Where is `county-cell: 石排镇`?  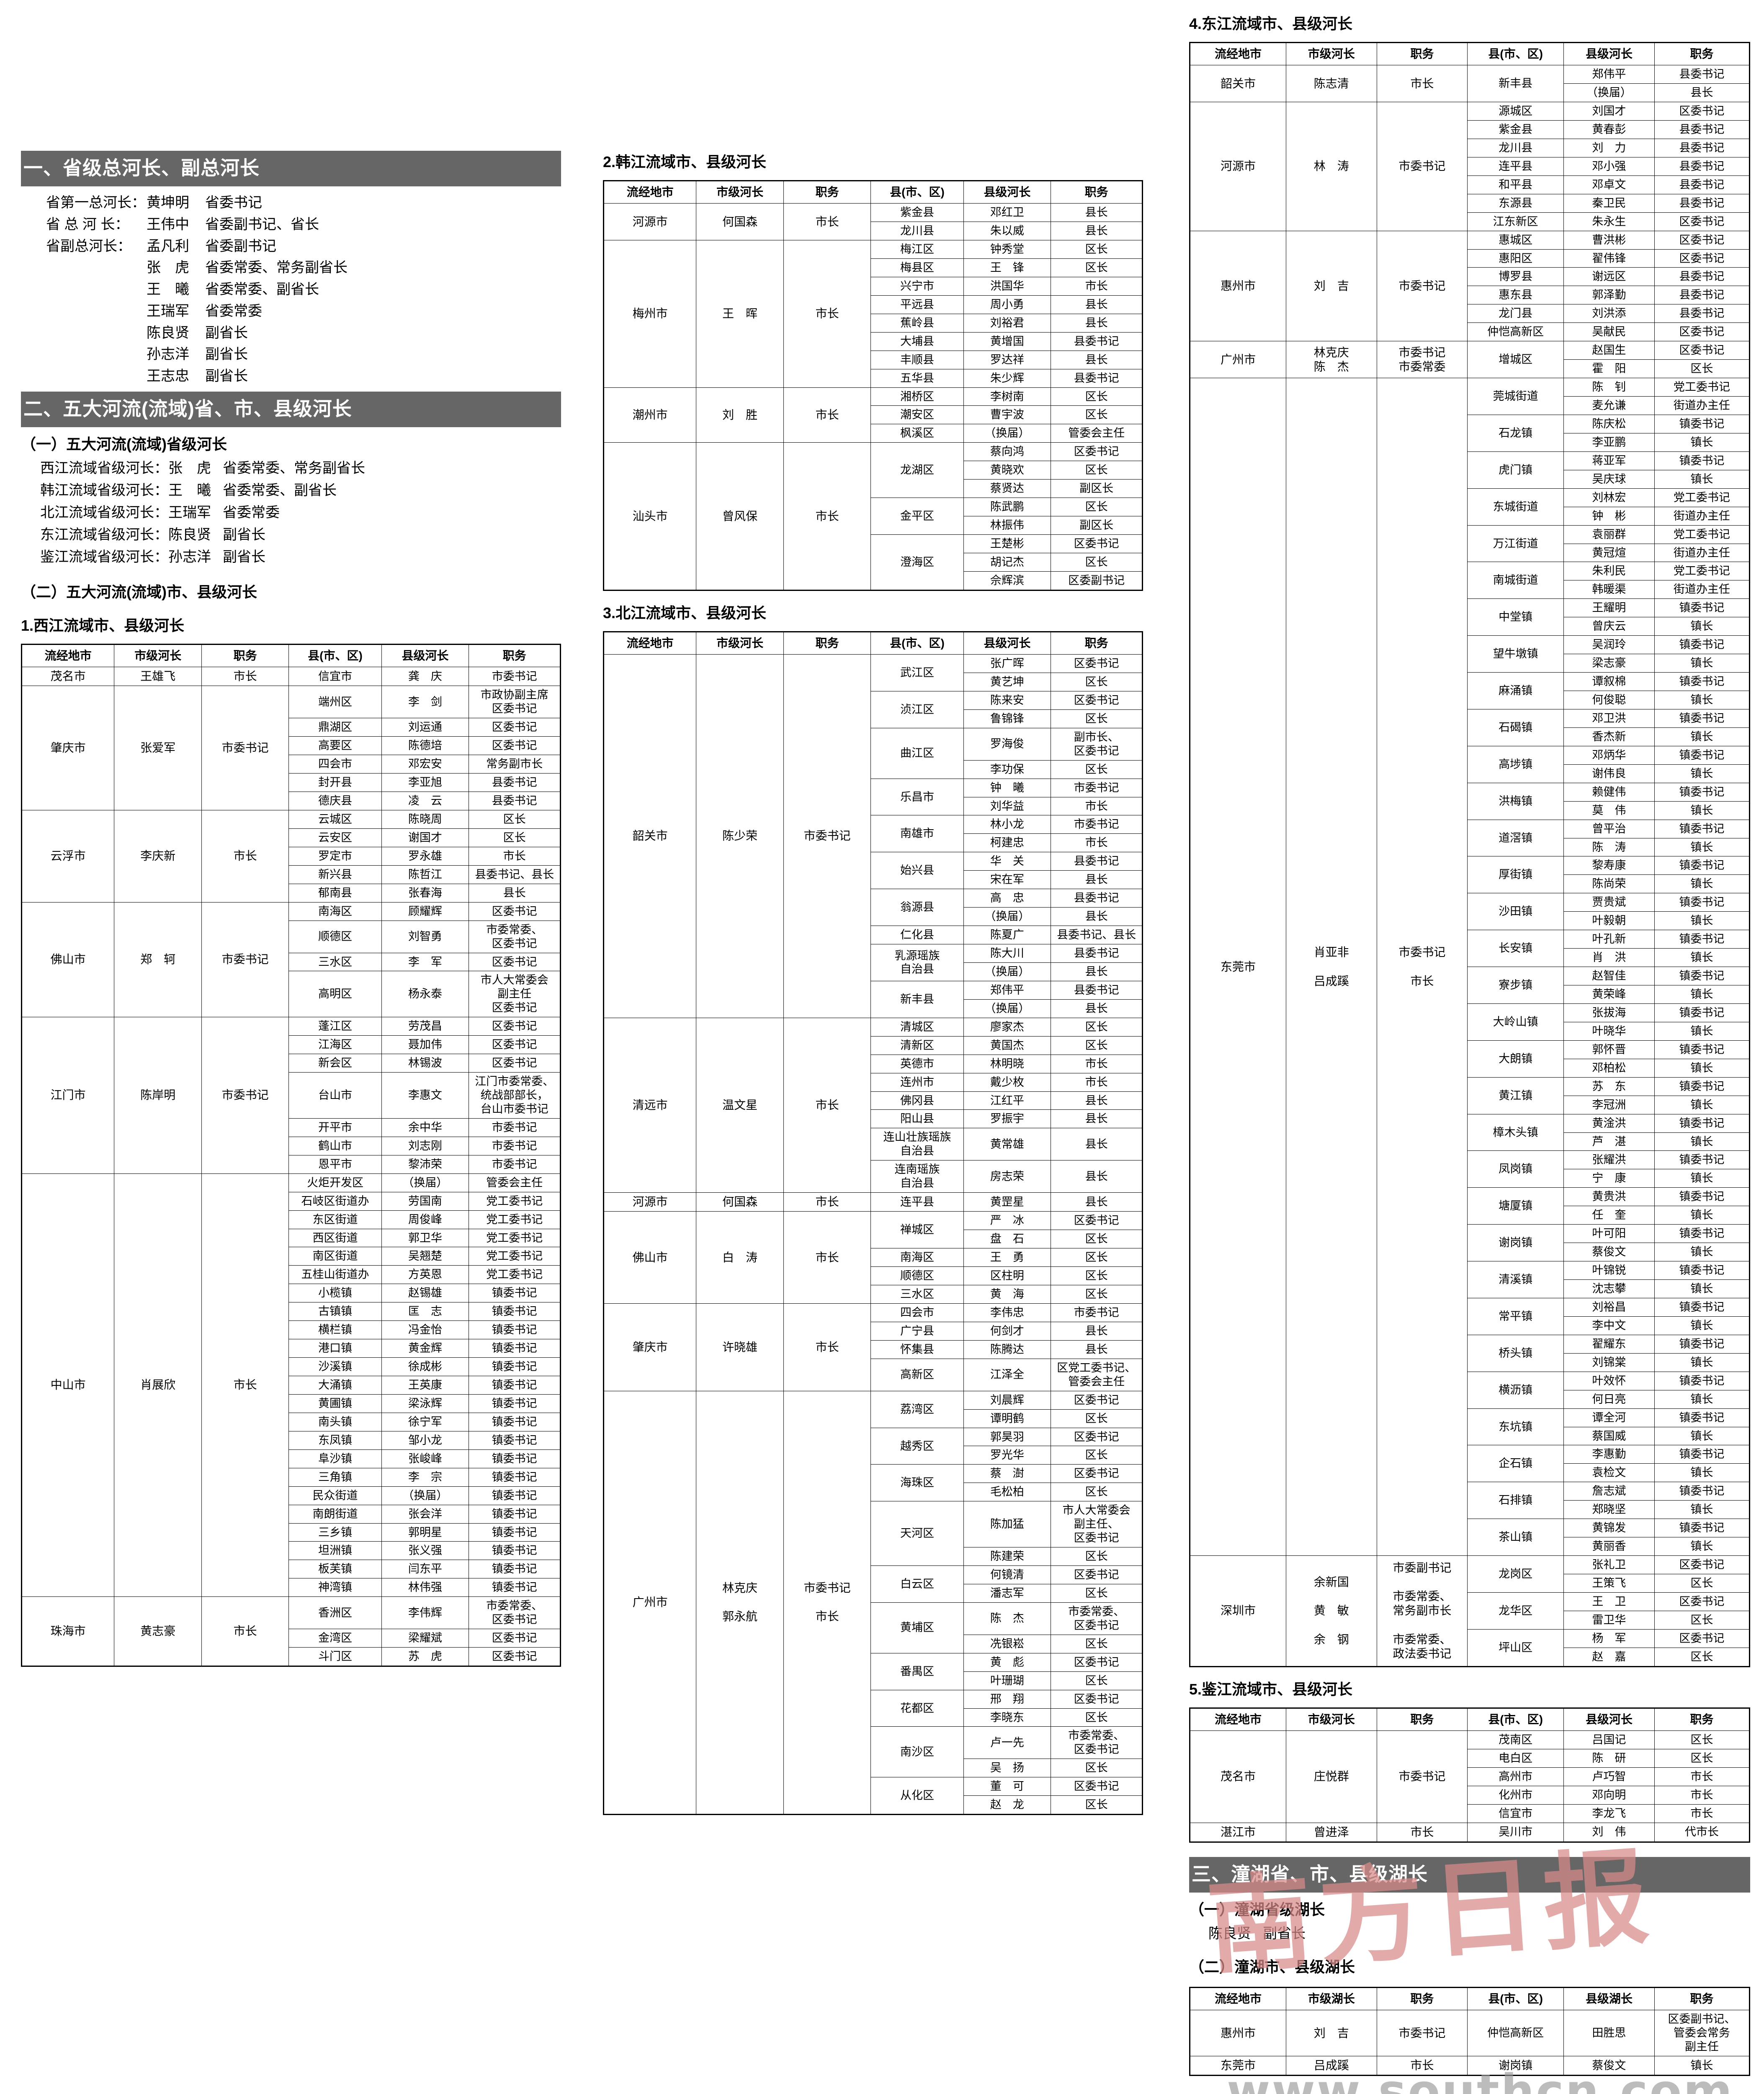 county-cell: 石排镇 is located at coordinates (1515, 1500).